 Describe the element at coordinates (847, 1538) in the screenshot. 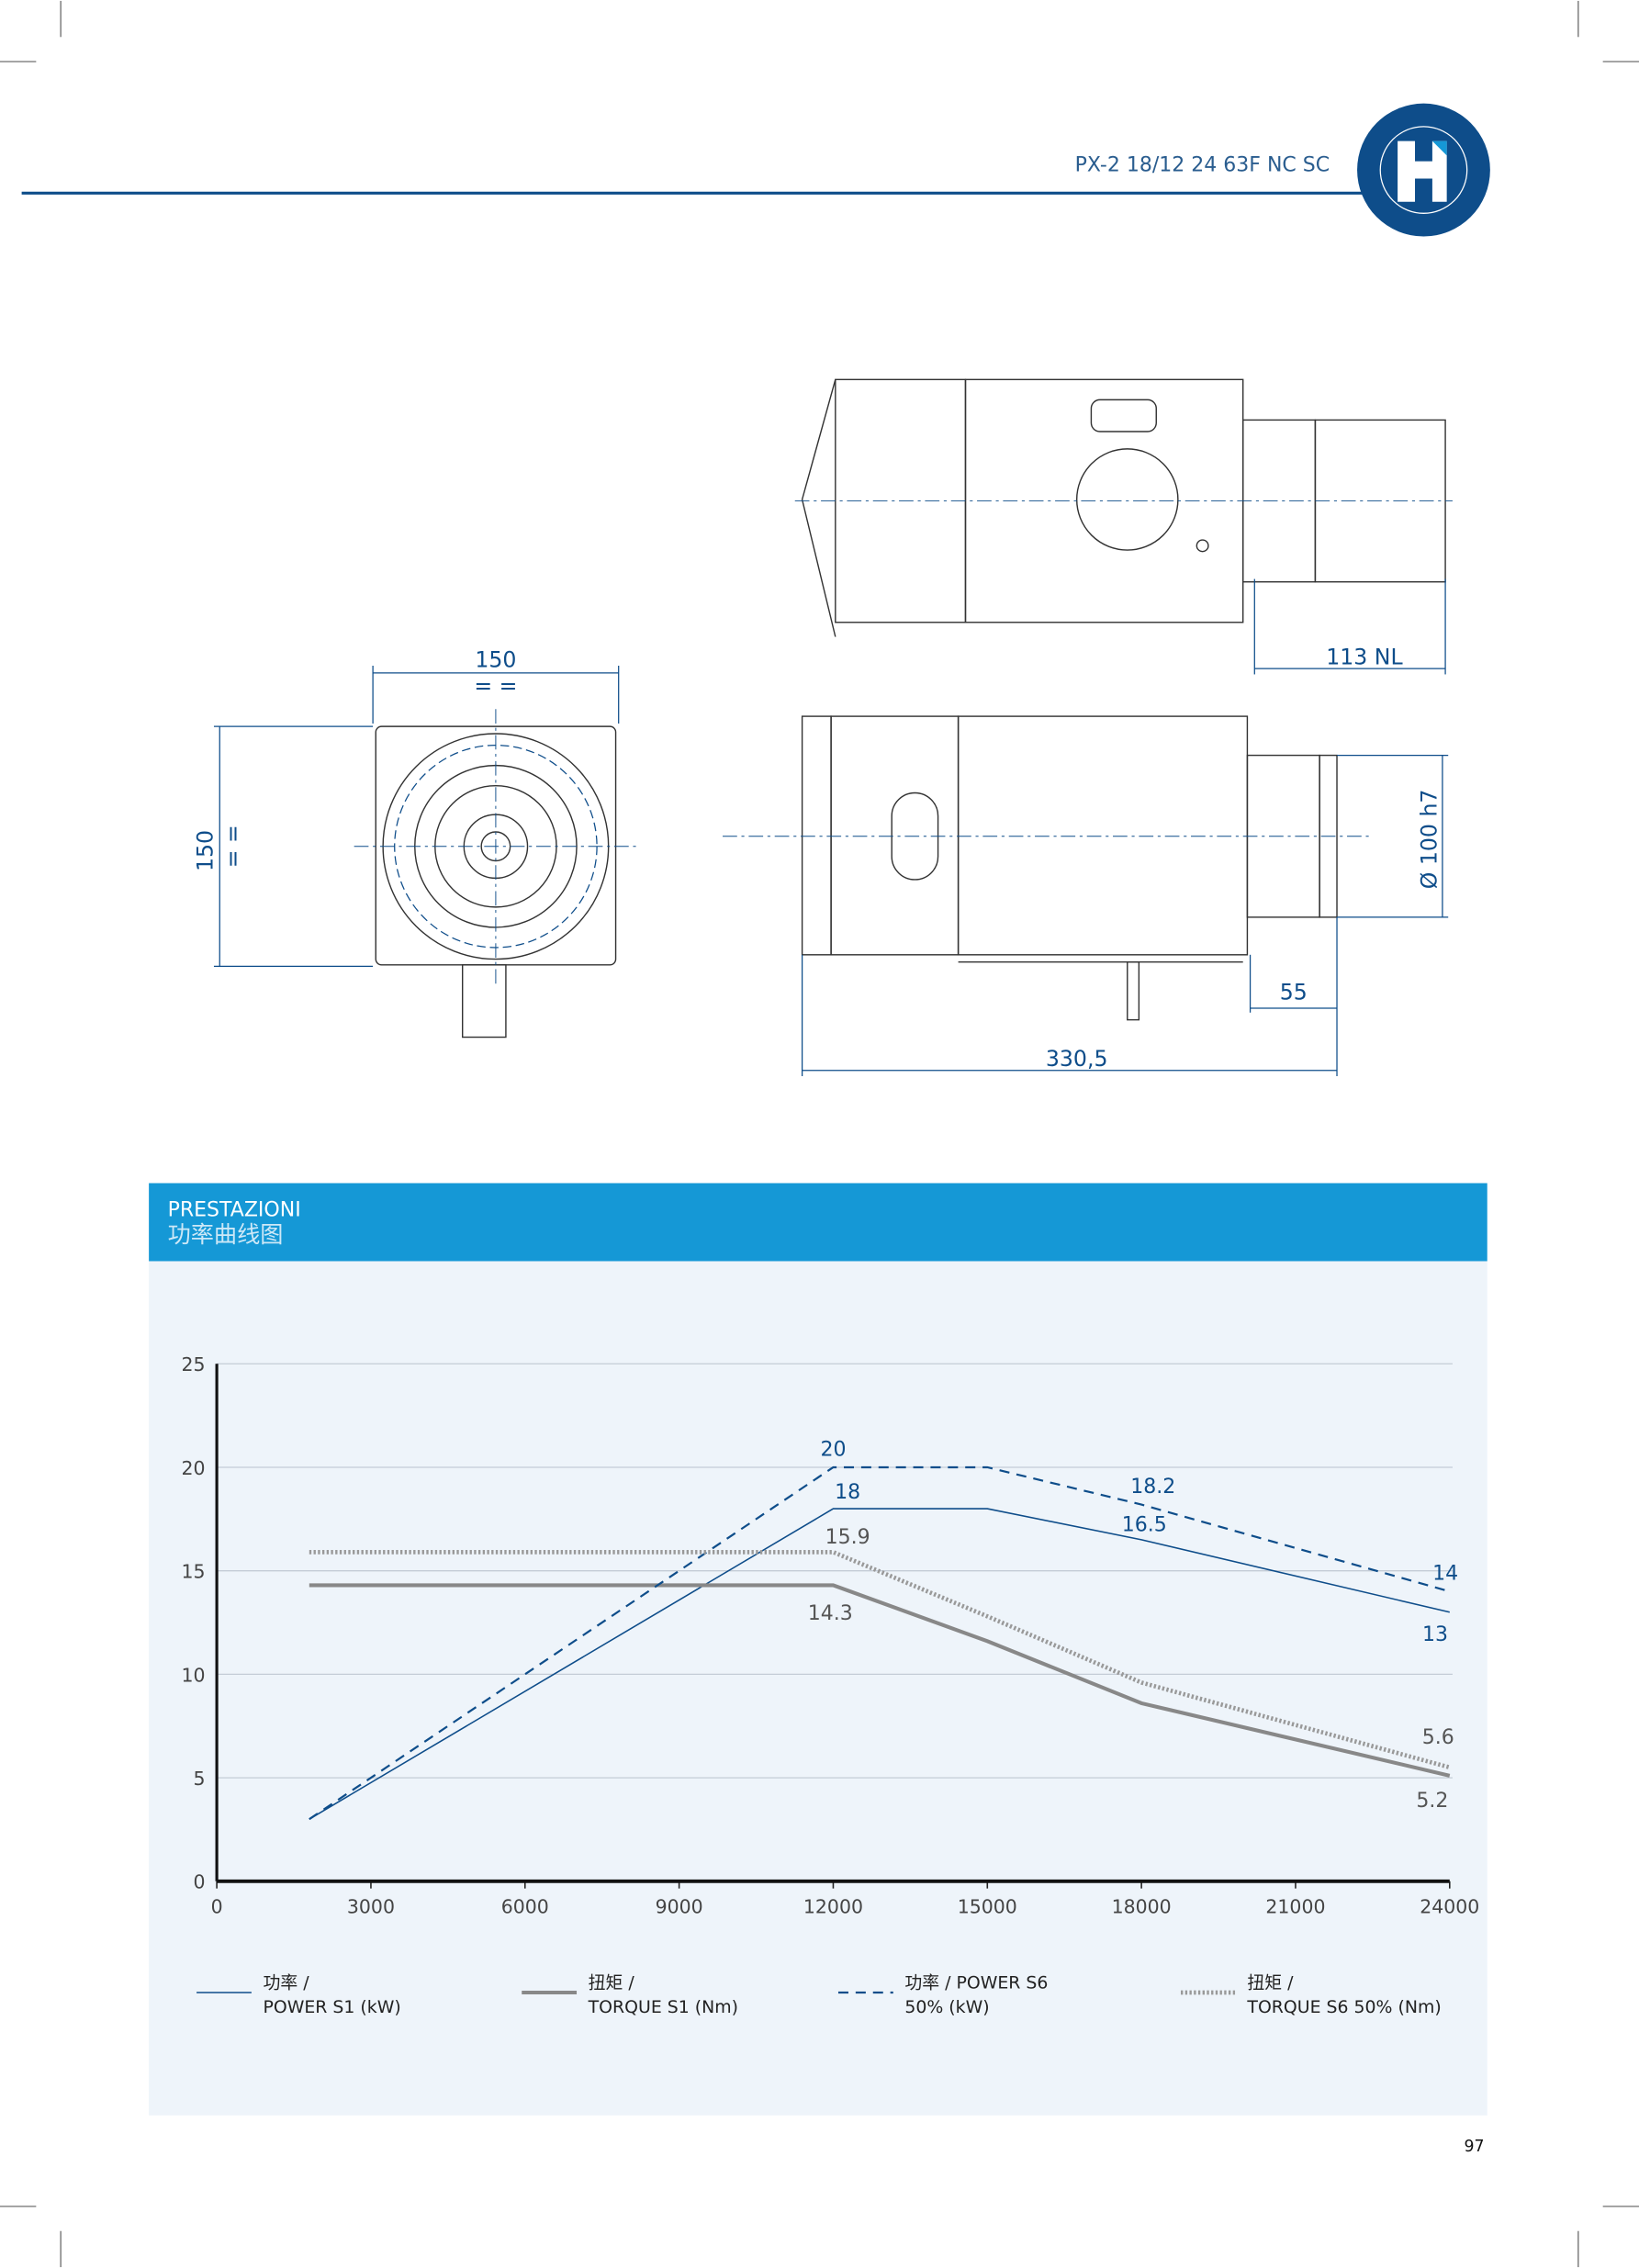

I see `data-label: 15.9` at that location.